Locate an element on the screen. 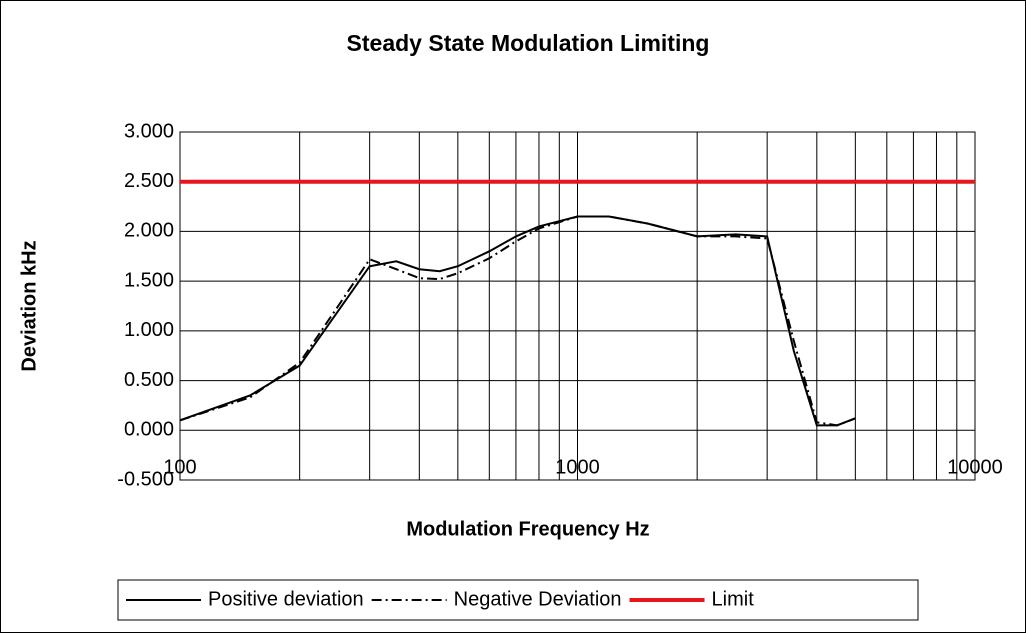 The image size is (1026, 633). y-tick-label: 2.500 is located at coordinates (149, 181).